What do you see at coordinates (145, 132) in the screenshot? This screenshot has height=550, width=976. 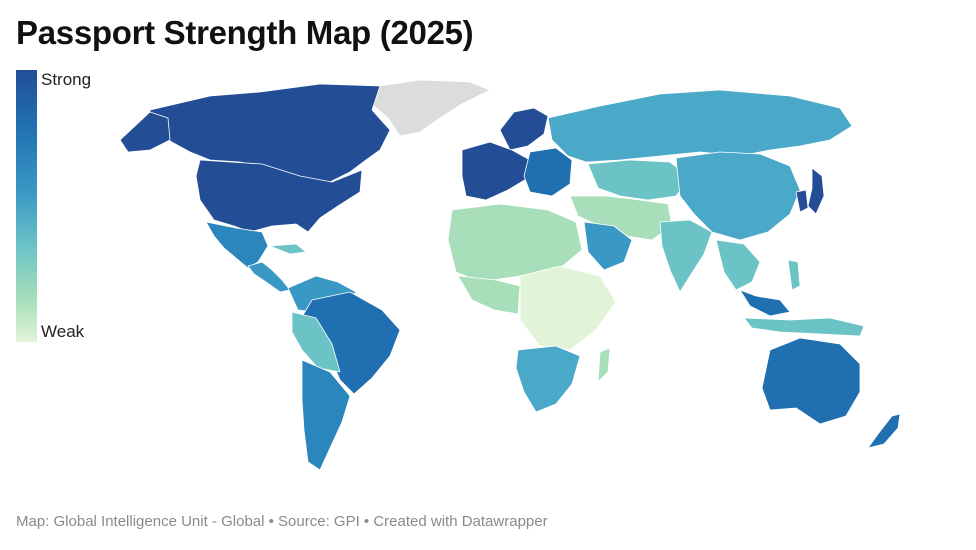 I see `region-alaska` at bounding box center [145, 132].